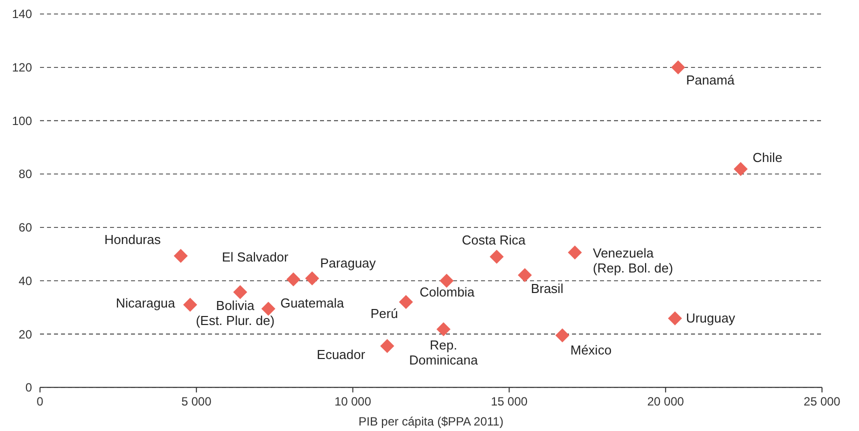 This screenshot has height=431, width=859. What do you see at coordinates (25, 174) in the screenshot?
I see `y-tick-label: 80` at bounding box center [25, 174].